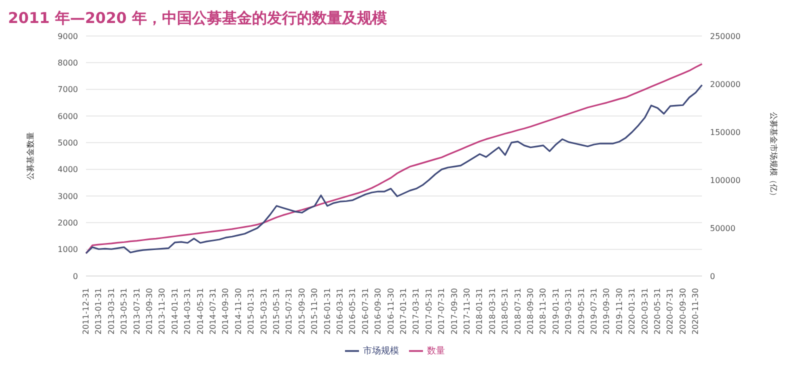  Describe the element at coordinates (543, 311) in the screenshot. I see `x-tick-label: 2018-11-30` at that location.